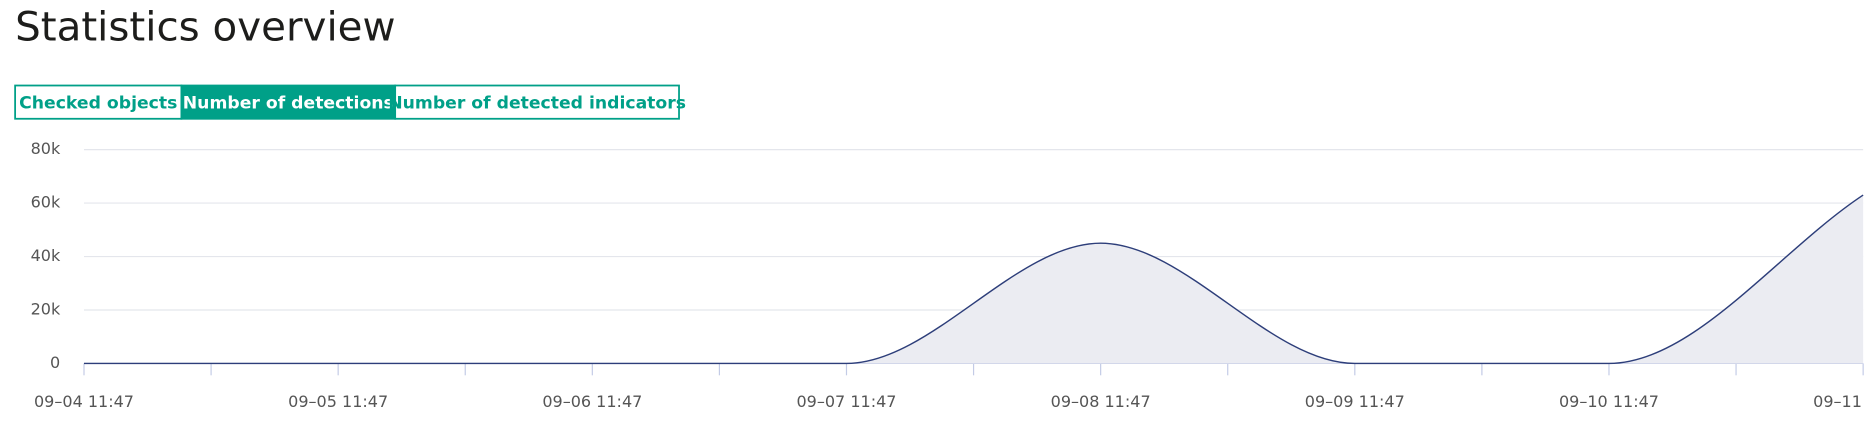  What do you see at coordinates (55, 362) in the screenshot?
I see `y-tick-label: 0` at bounding box center [55, 362].